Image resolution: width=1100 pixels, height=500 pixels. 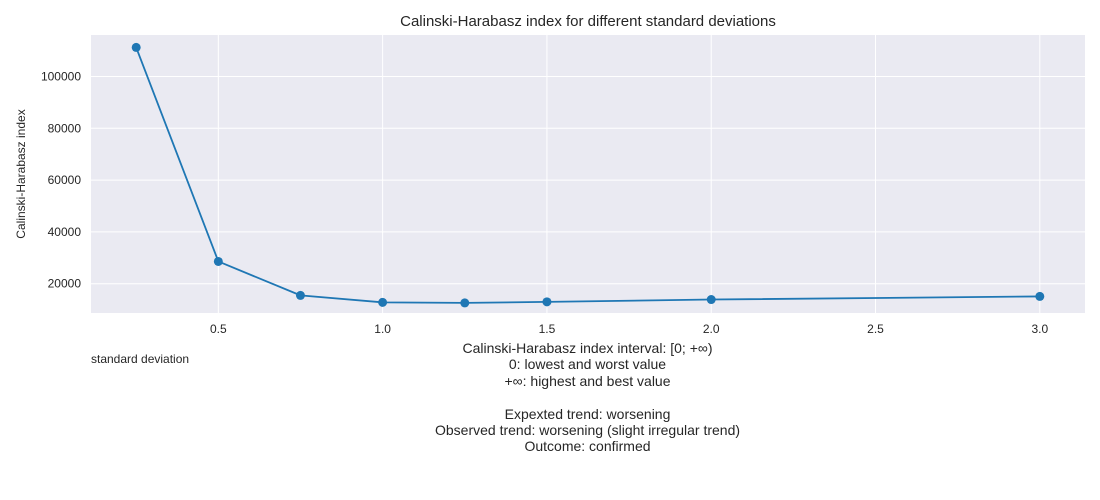 What do you see at coordinates (61, 76) in the screenshot?
I see `y-tick-label: 100000` at bounding box center [61, 76].